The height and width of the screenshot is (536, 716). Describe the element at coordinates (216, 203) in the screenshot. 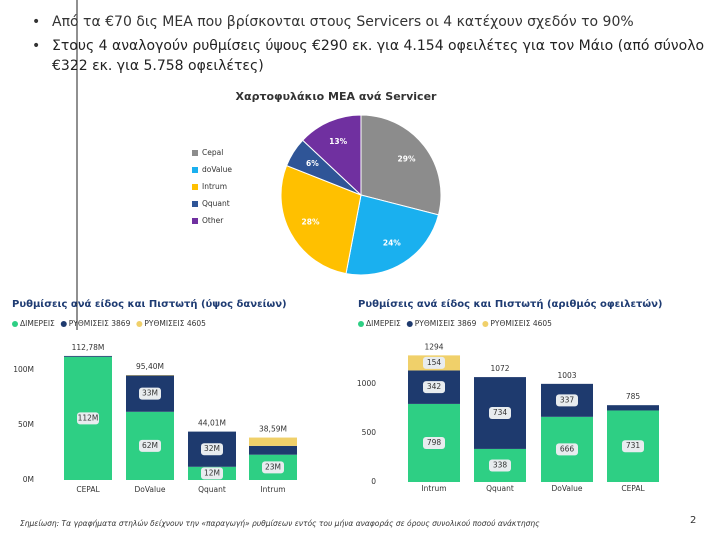

I see `legend-label: Qquant` at that location.